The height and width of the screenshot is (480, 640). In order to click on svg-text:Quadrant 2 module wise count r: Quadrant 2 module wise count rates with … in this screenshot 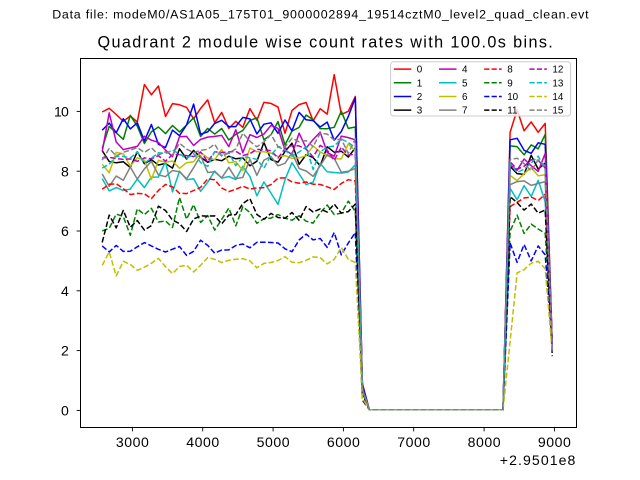, I will do `click(325, 43)`.